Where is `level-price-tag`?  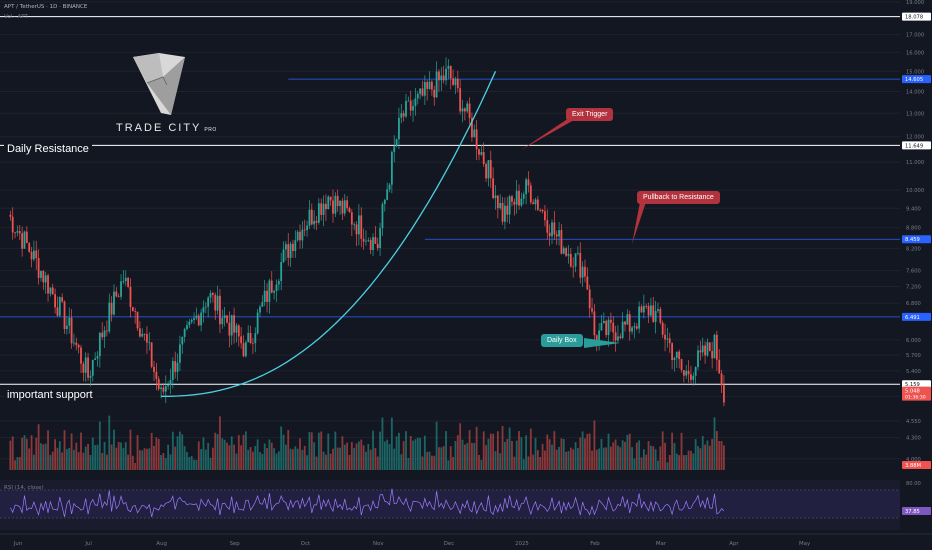 level-price-tag is located at coordinates (916, 239).